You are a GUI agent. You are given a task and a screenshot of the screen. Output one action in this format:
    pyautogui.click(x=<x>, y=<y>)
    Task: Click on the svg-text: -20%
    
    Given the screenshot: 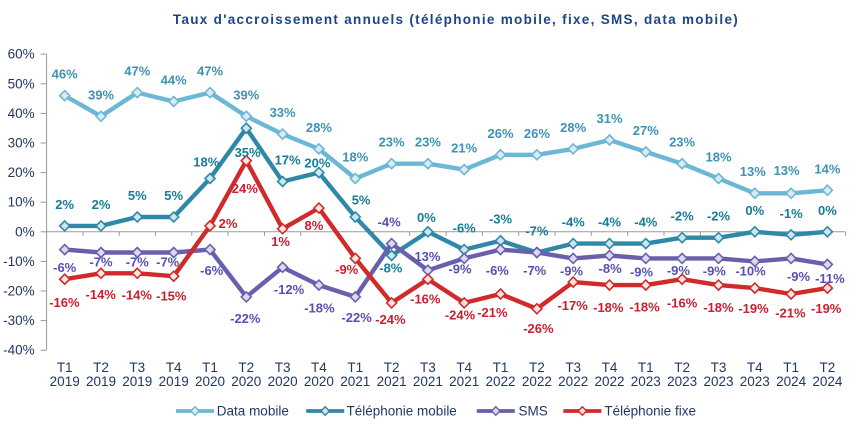 What is the action you would take?
    pyautogui.click(x=19, y=291)
    